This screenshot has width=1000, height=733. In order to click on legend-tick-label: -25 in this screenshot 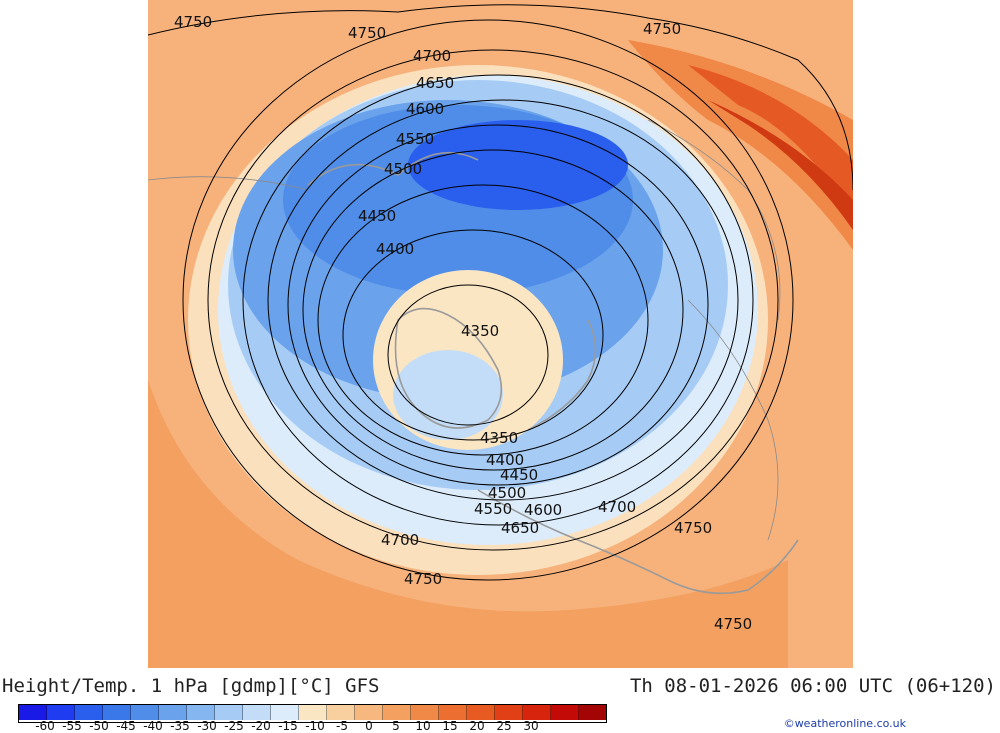, I will do `click(234, 726)`.